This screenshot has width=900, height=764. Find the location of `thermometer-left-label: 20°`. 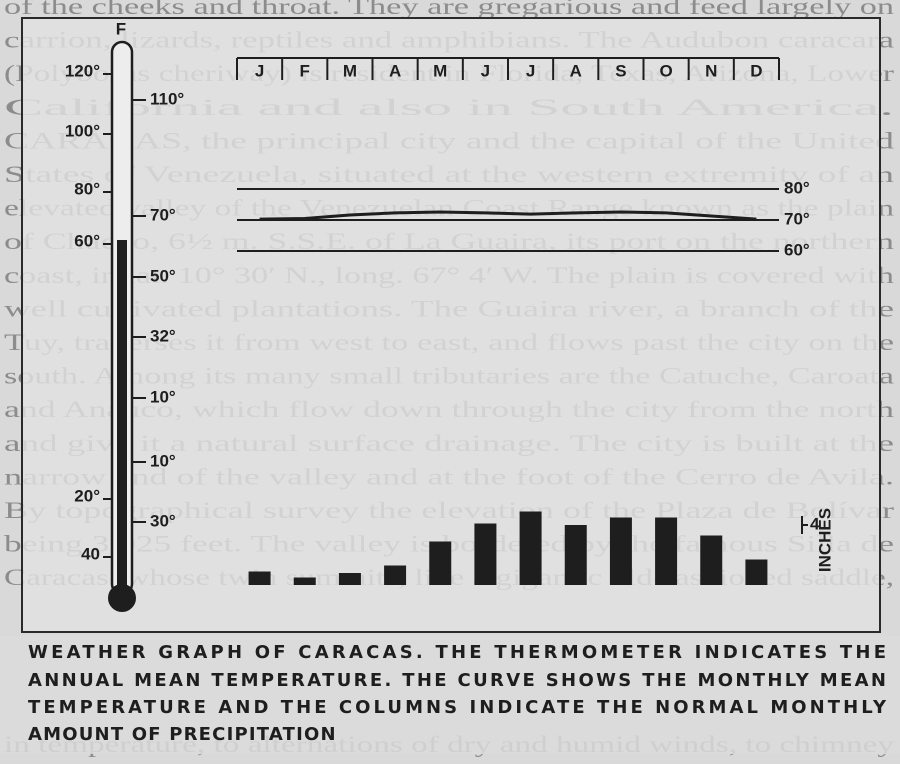

thermometer-left-label: 20° is located at coordinates (87, 495).